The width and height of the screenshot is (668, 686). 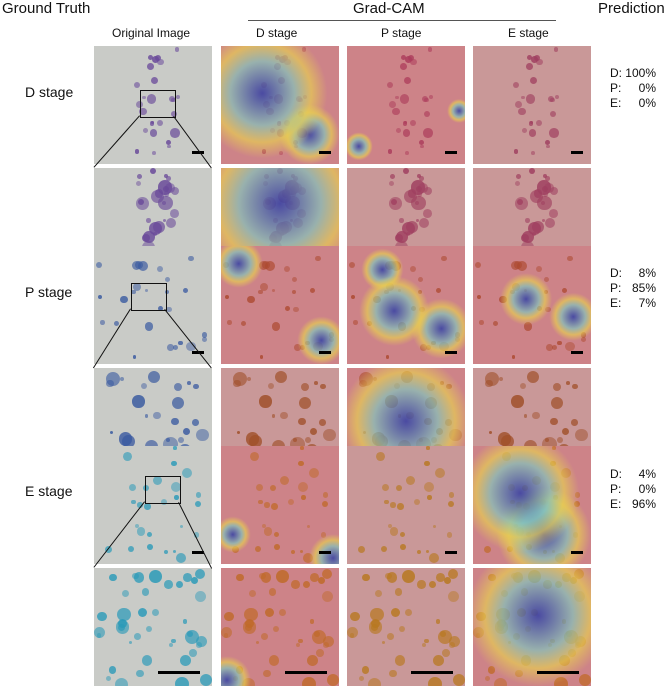 I want to click on original-image-tile, so click(x=153, y=627).